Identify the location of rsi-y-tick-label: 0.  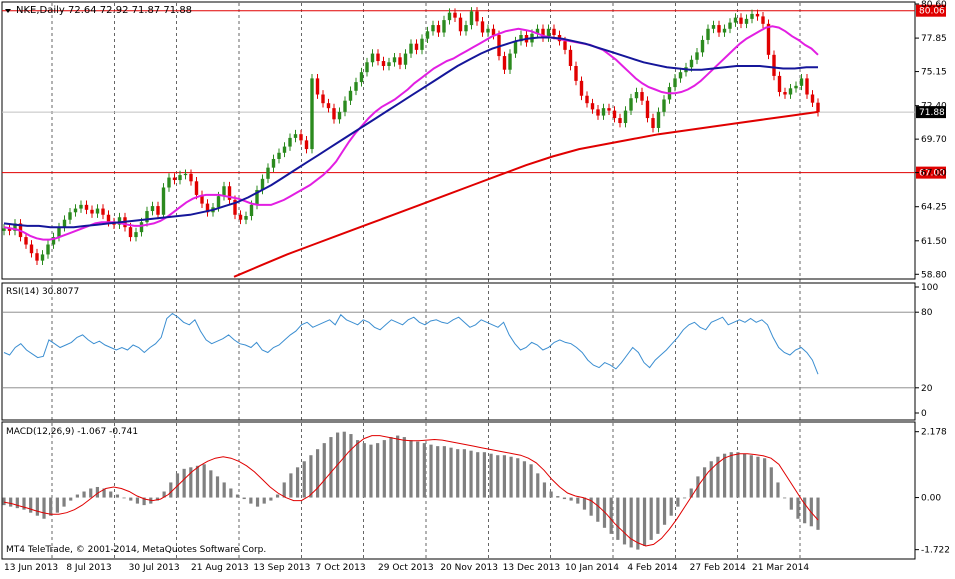
(924, 414).